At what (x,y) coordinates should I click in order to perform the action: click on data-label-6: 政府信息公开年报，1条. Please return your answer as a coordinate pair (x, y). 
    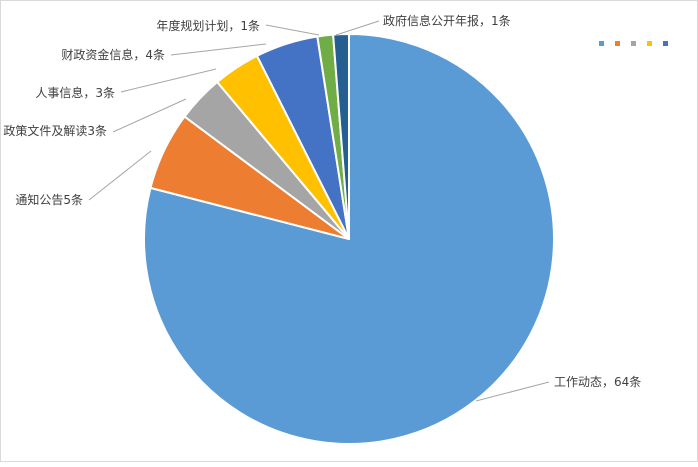
    Looking at the image, I should click on (447, 20).